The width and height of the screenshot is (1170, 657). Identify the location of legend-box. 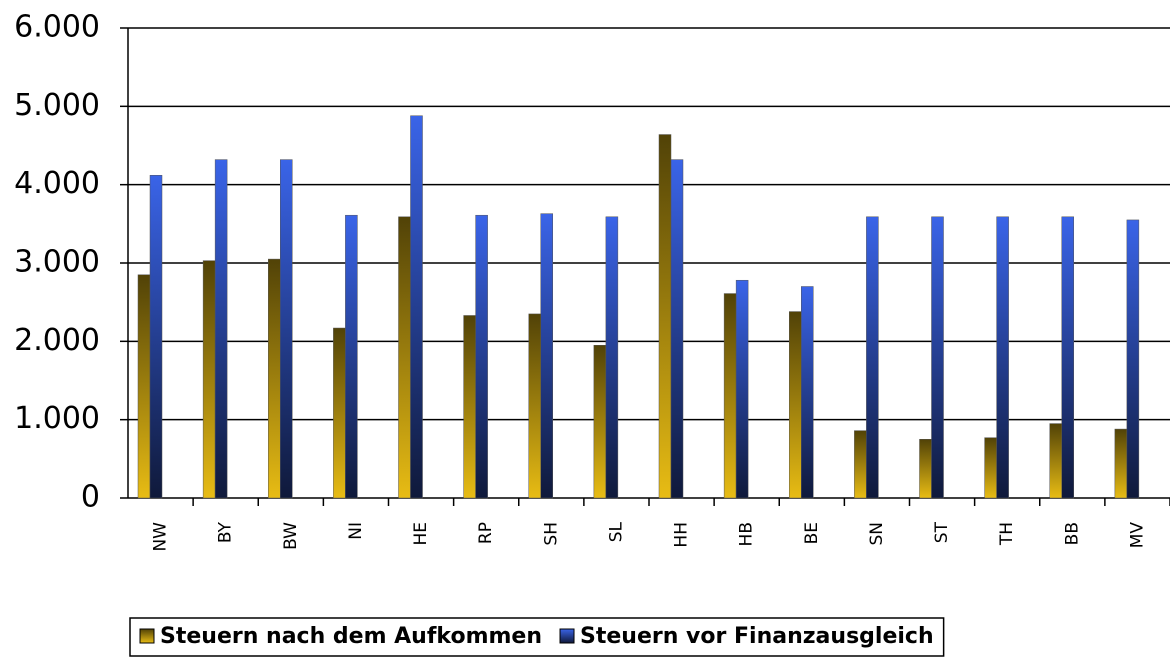
(537, 637).